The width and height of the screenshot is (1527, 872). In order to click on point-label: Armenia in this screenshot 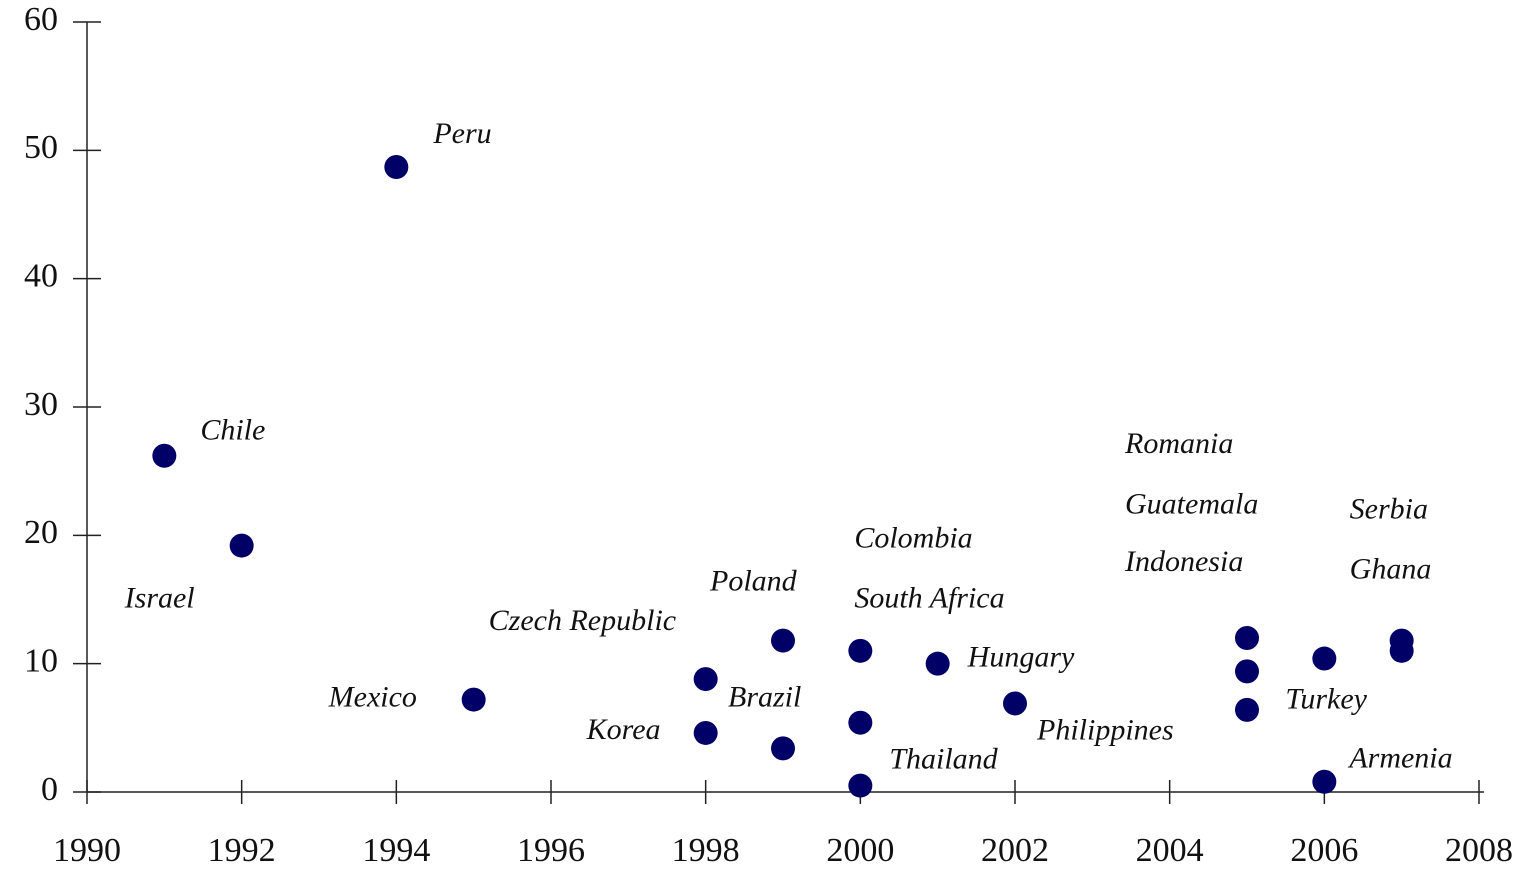, I will do `click(1399, 758)`.